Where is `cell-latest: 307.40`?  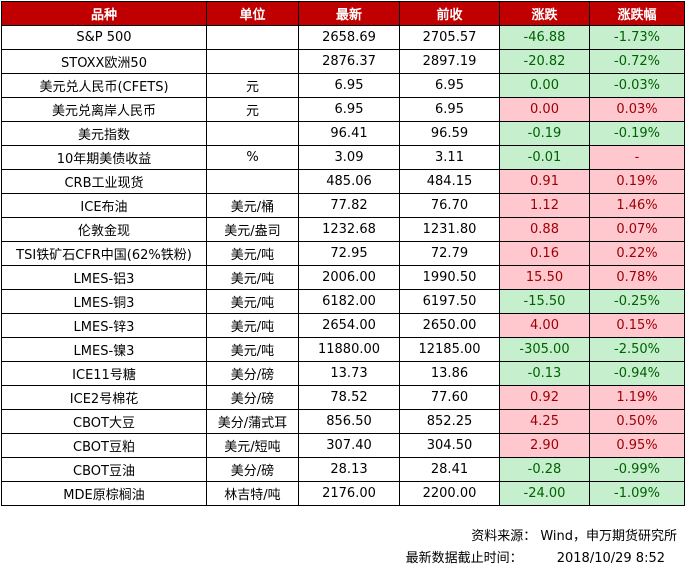
cell-latest: 307.40 is located at coordinates (349, 445).